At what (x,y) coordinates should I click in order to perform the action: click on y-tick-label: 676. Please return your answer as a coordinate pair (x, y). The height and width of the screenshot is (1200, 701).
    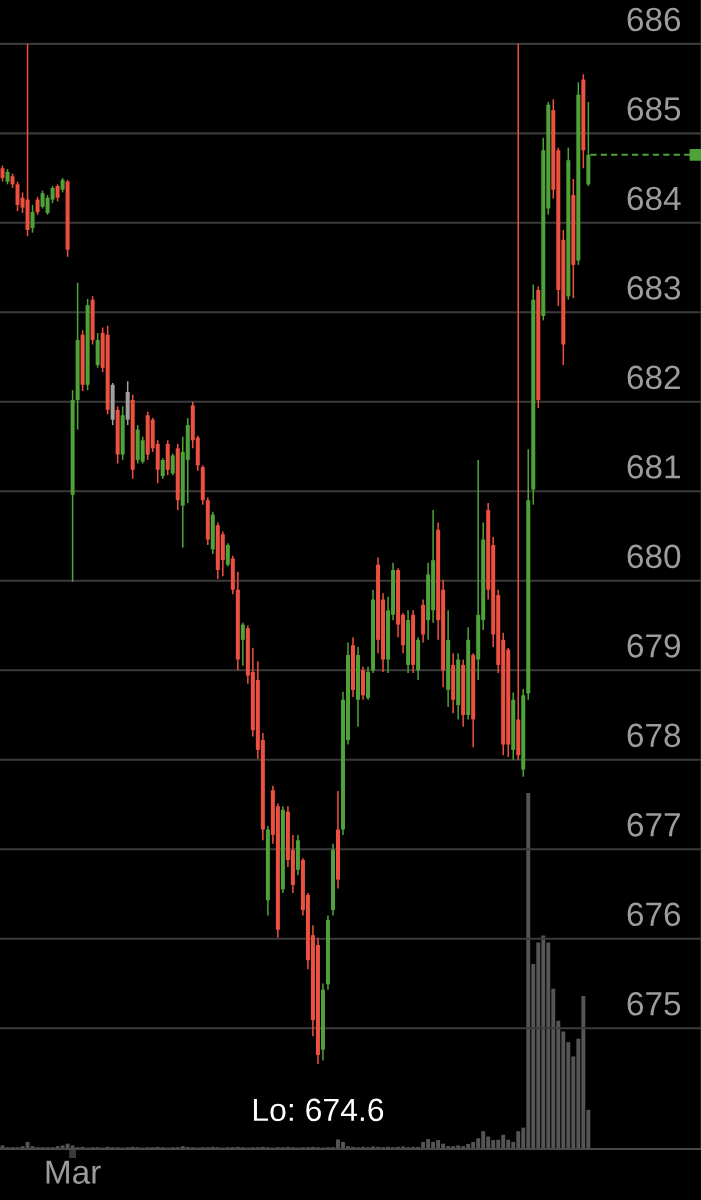
    Looking at the image, I should click on (654, 914).